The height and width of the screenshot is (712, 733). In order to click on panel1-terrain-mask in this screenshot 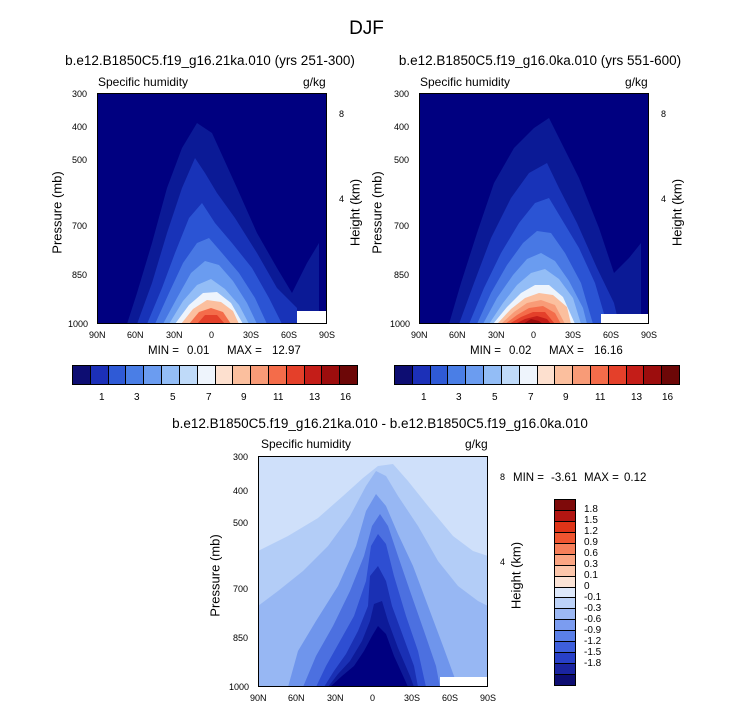, I will do `click(312, 317)`.